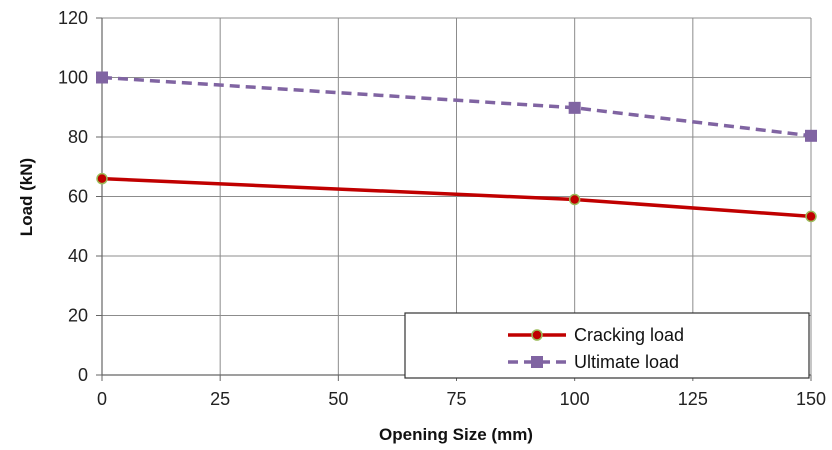 Image resolution: width=832 pixels, height=450 pixels. Describe the element at coordinates (83, 375) in the screenshot. I see `y-tick-label: 0` at that location.